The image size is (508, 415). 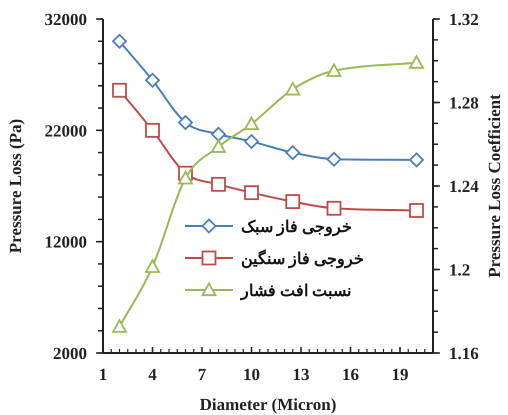 I want to click on x-tick-label: 1, so click(x=103, y=374).